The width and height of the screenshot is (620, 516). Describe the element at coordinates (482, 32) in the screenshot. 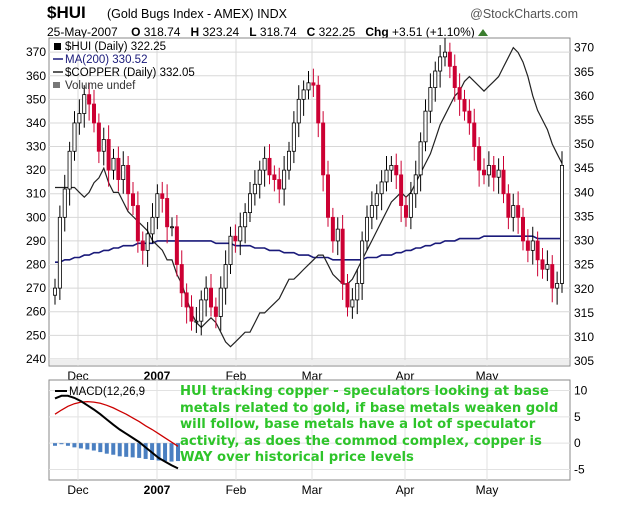

I see `up-arrow-icon` at that location.